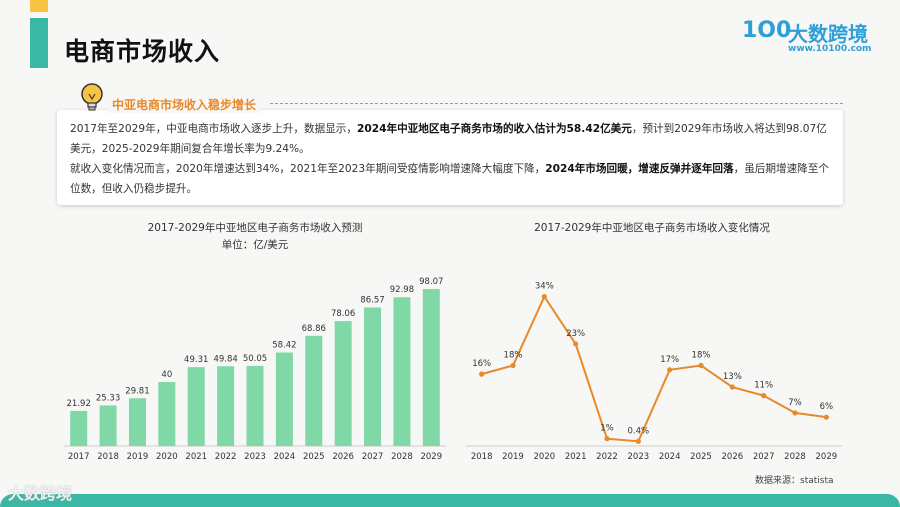 The width and height of the screenshot is (900, 507). What do you see at coordinates (607, 457) in the screenshot?
I see `line-x-tick-label: 2022` at bounding box center [607, 457].